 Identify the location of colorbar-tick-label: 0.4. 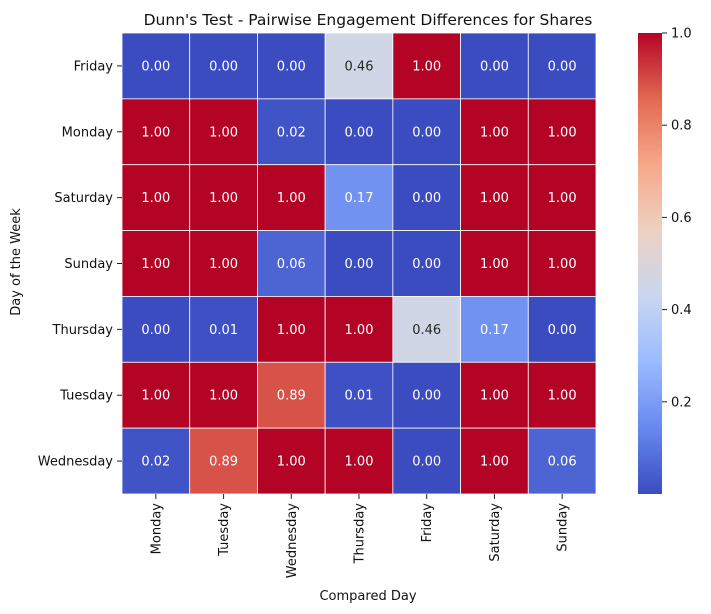
(681, 310).